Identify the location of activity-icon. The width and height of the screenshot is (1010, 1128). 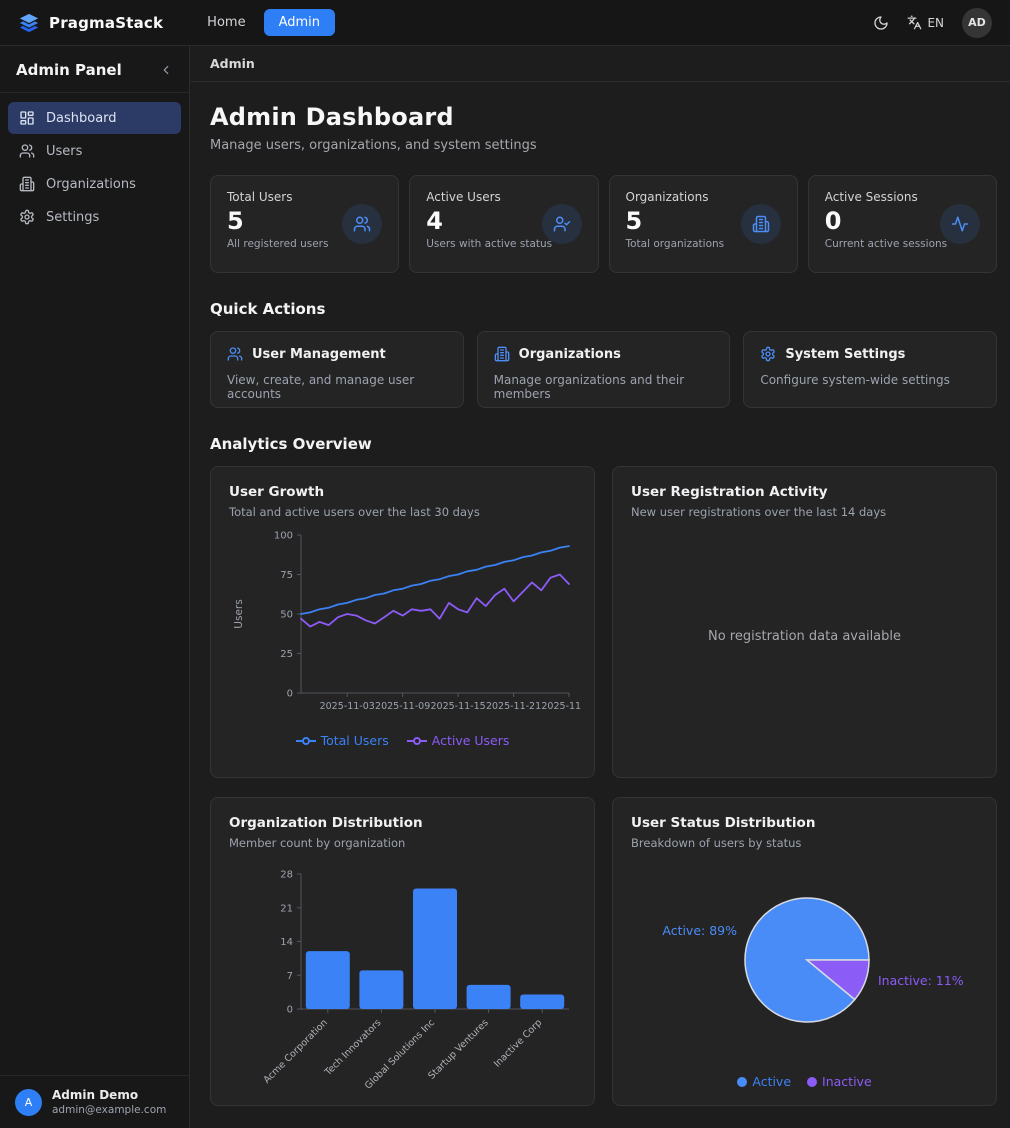
(960, 224).